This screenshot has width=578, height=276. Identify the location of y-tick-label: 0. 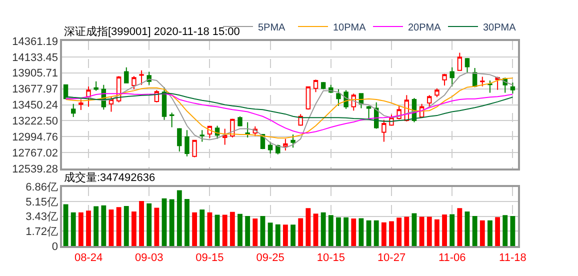
(55, 246).